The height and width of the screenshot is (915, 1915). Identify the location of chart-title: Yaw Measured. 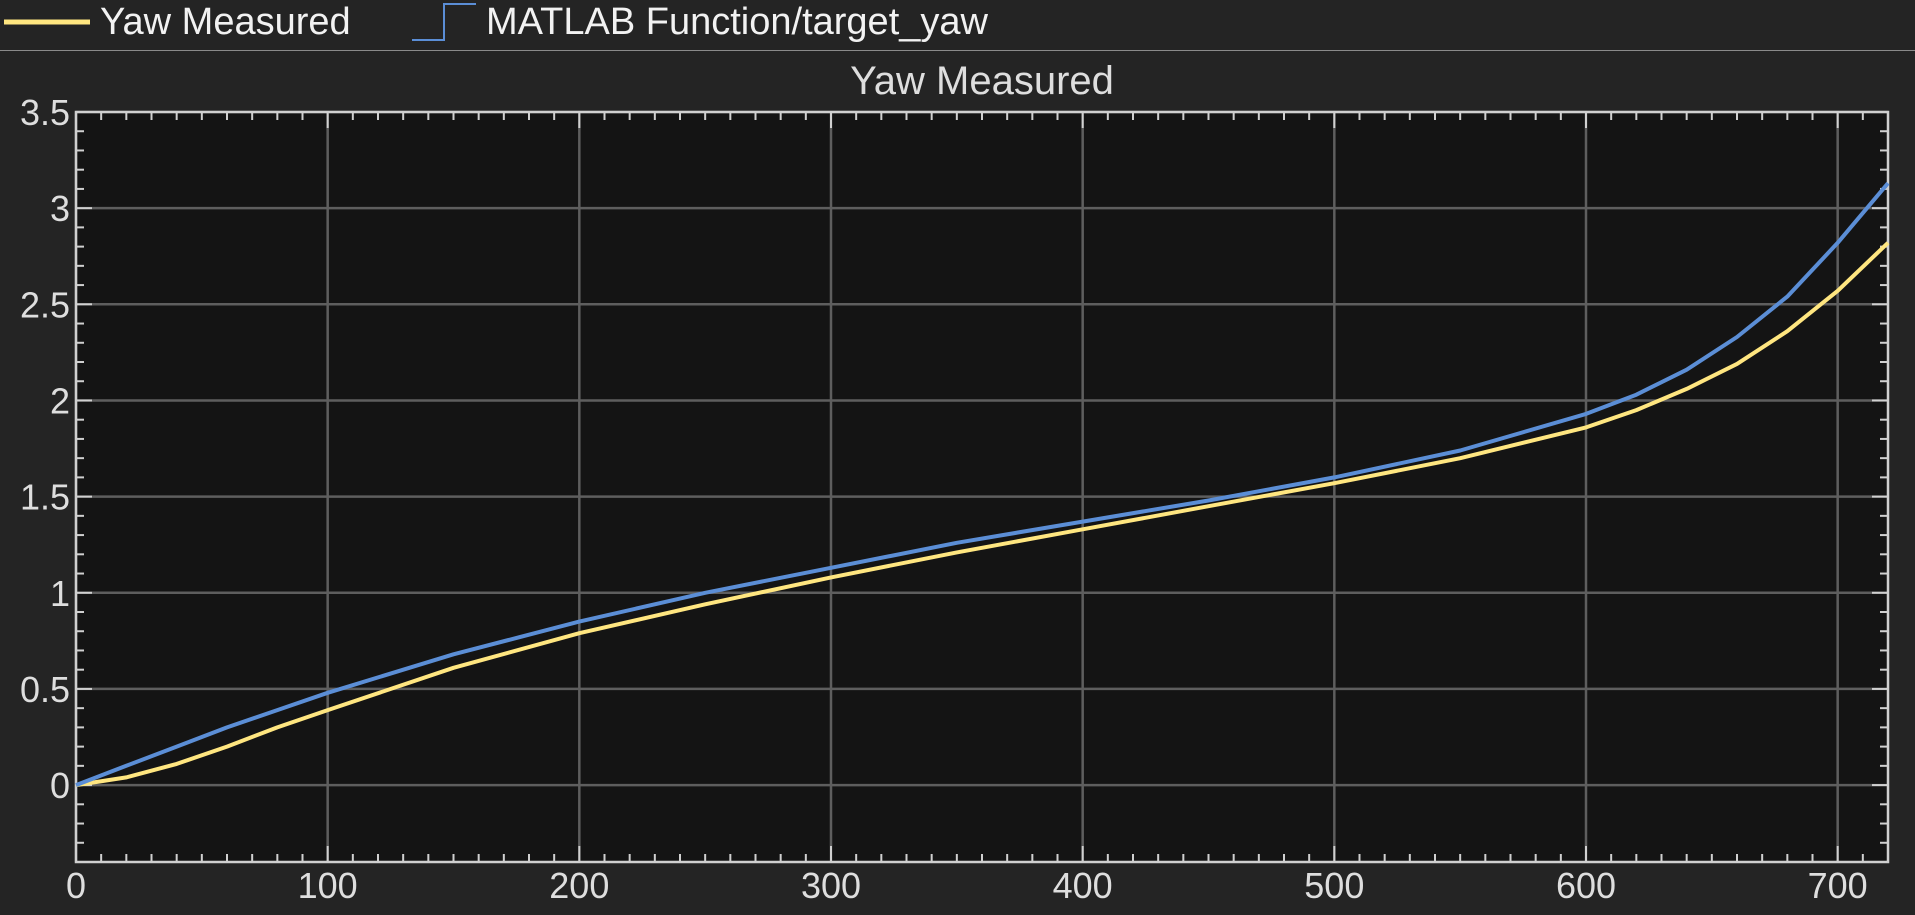
(982, 81).